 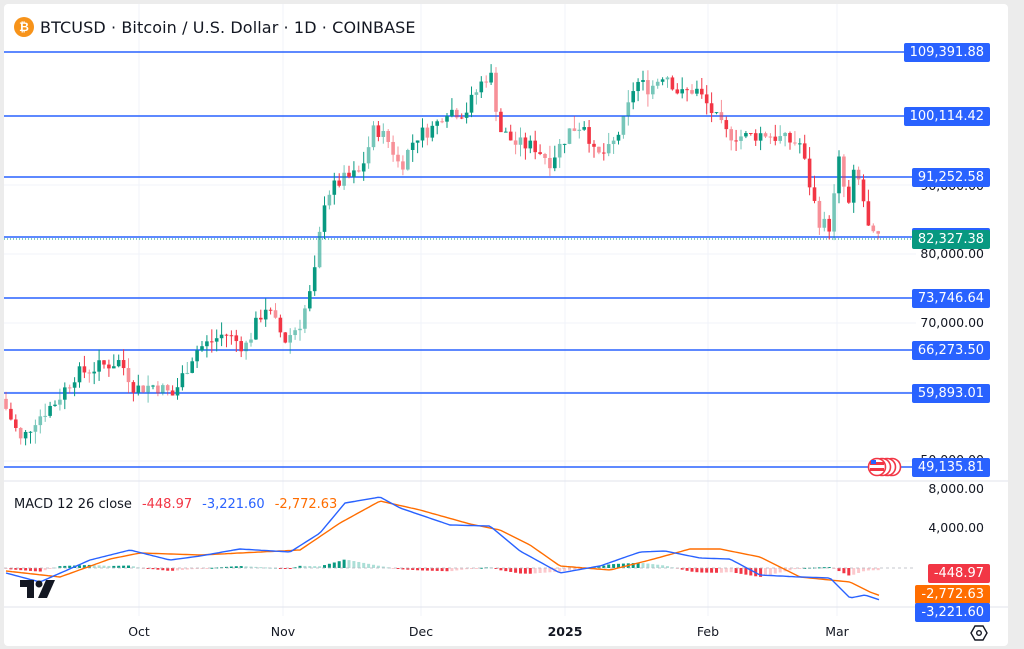 I want to click on page-scrollbar, so click(x=1016, y=324).